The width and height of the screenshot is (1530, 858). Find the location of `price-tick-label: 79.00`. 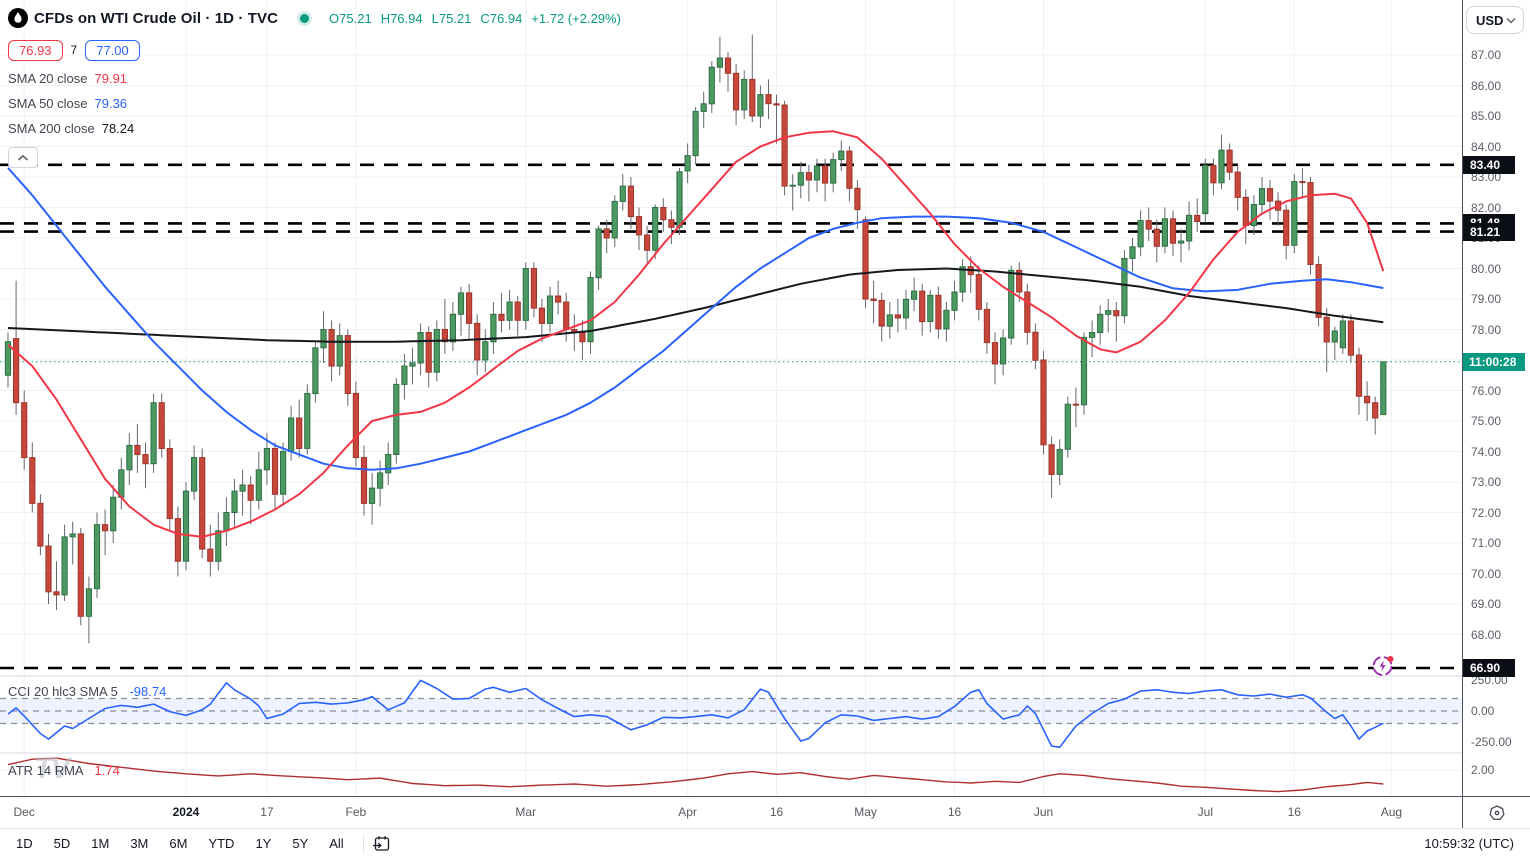

price-tick-label: 79.00 is located at coordinates (1486, 299).